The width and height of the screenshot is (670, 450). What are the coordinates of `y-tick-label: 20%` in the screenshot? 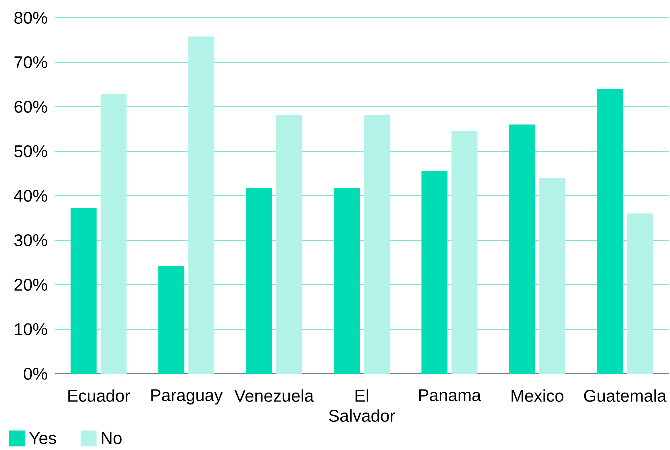 It's located at (31, 285).